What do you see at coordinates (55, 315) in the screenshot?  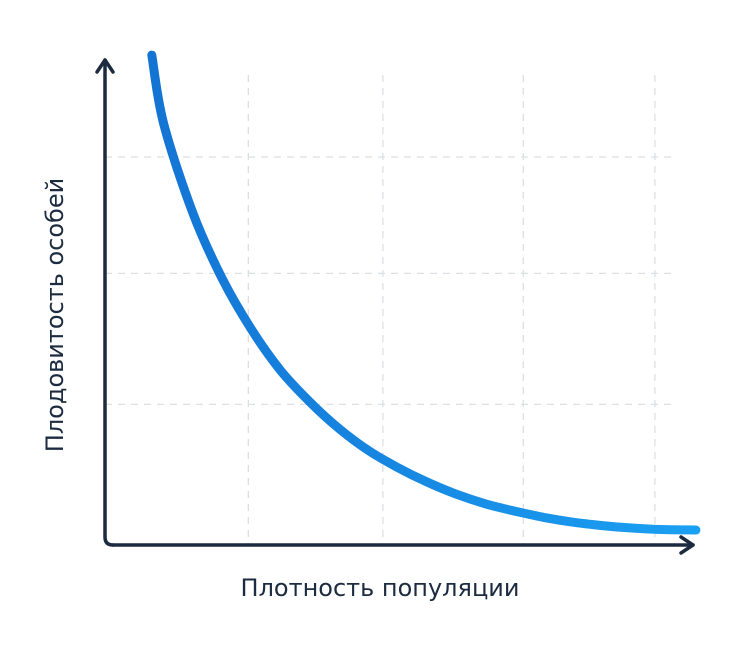 I see `y-axis-title: Плодовитость особей` at bounding box center [55, 315].